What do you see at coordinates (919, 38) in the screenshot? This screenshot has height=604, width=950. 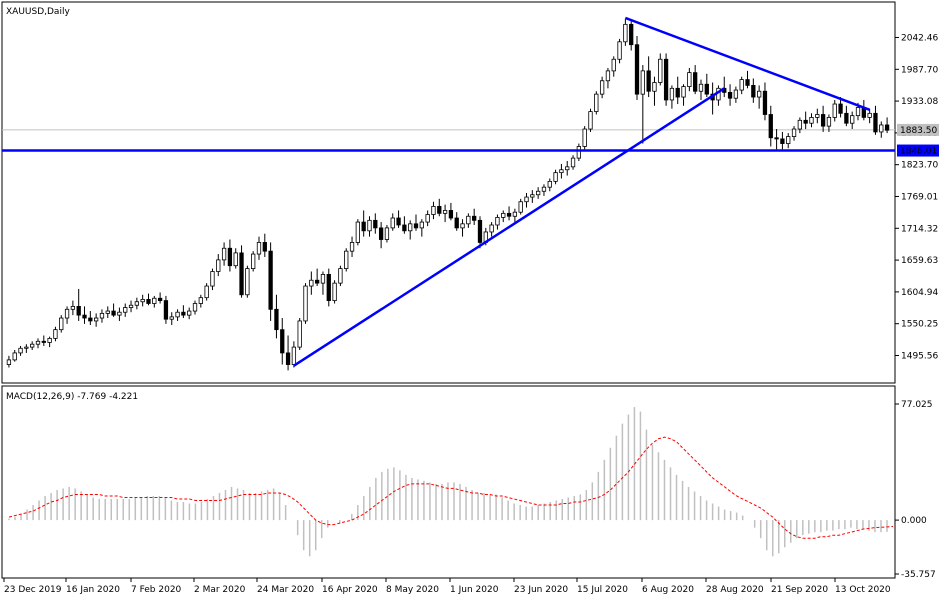 I see `price-axis-label: 2042.46` at bounding box center [919, 38].